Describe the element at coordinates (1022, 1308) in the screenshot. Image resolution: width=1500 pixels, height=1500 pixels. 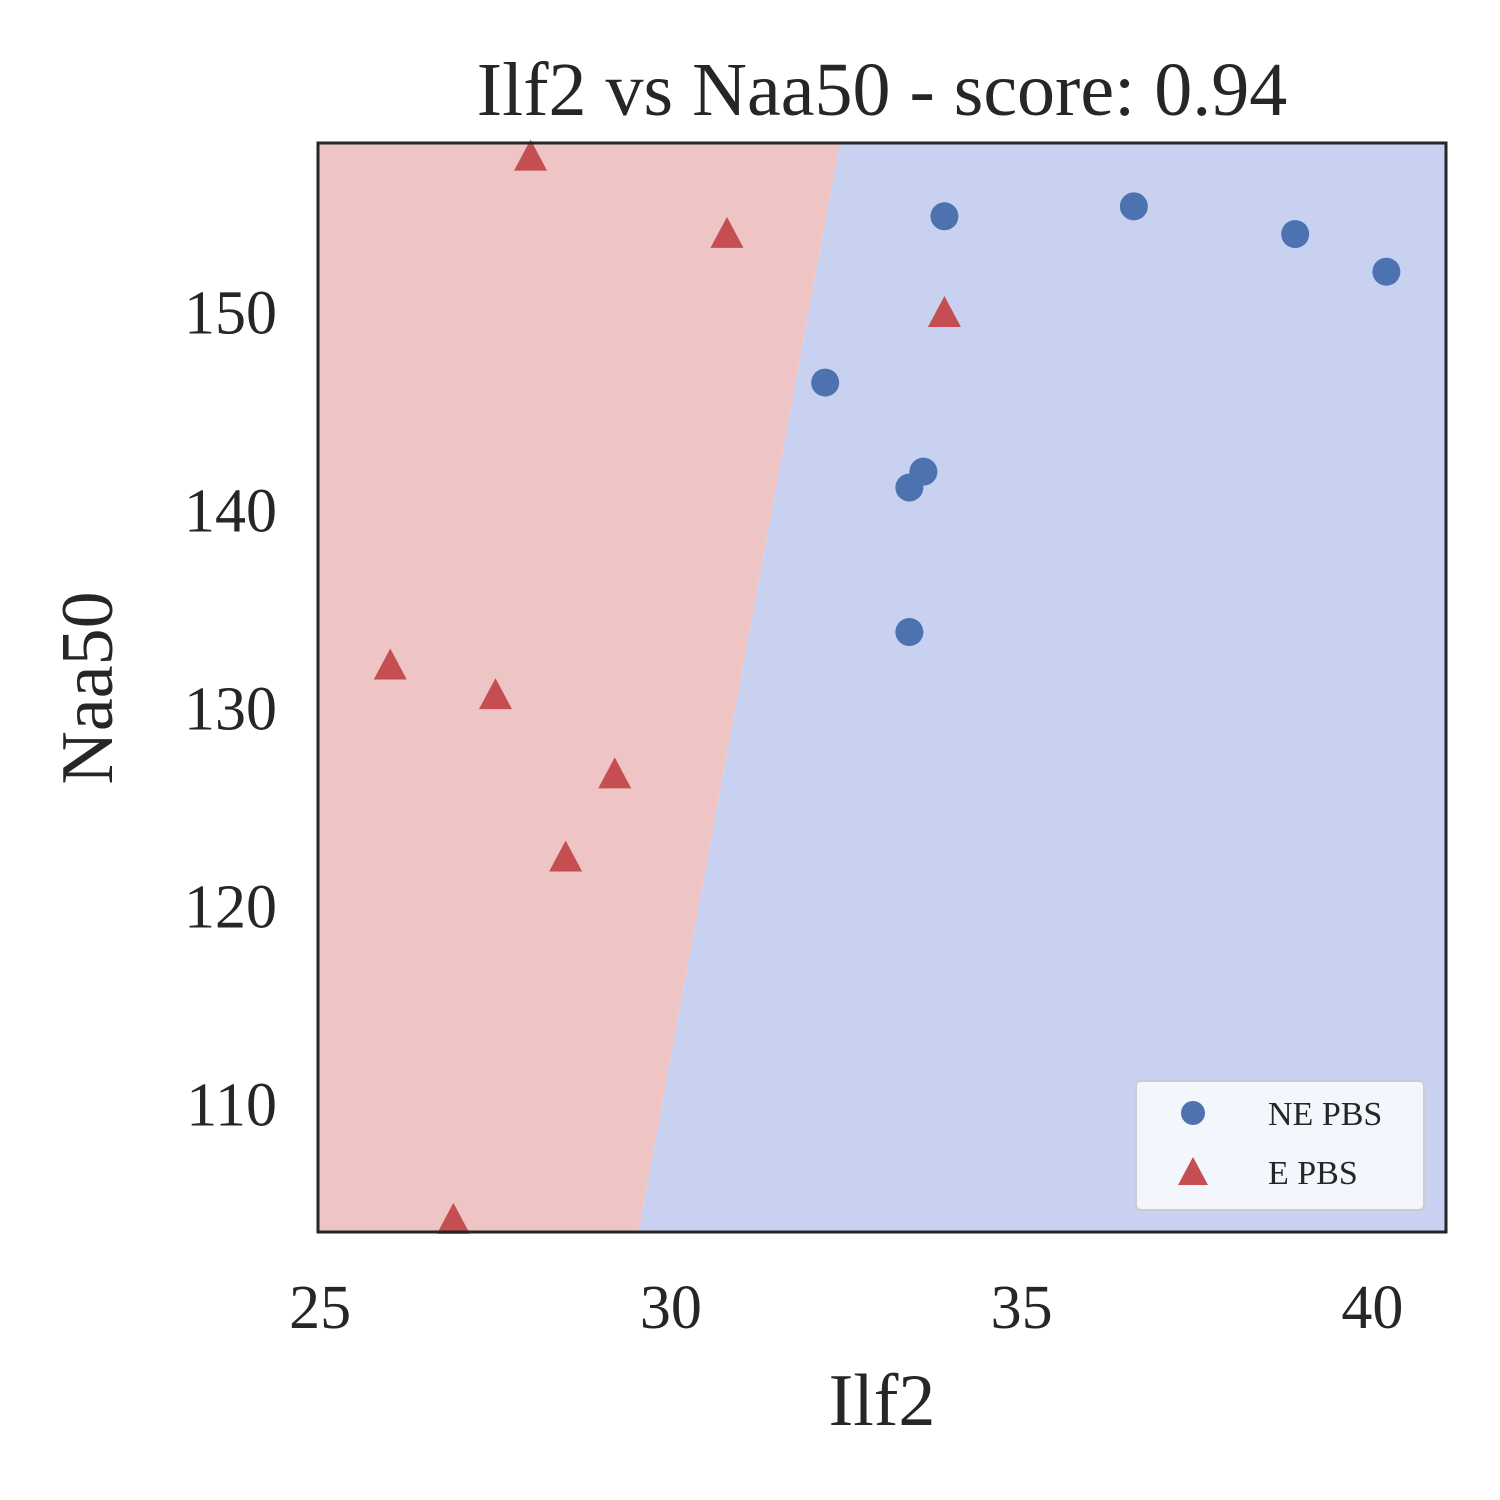
I see `x-tick-label: 35` at that location.